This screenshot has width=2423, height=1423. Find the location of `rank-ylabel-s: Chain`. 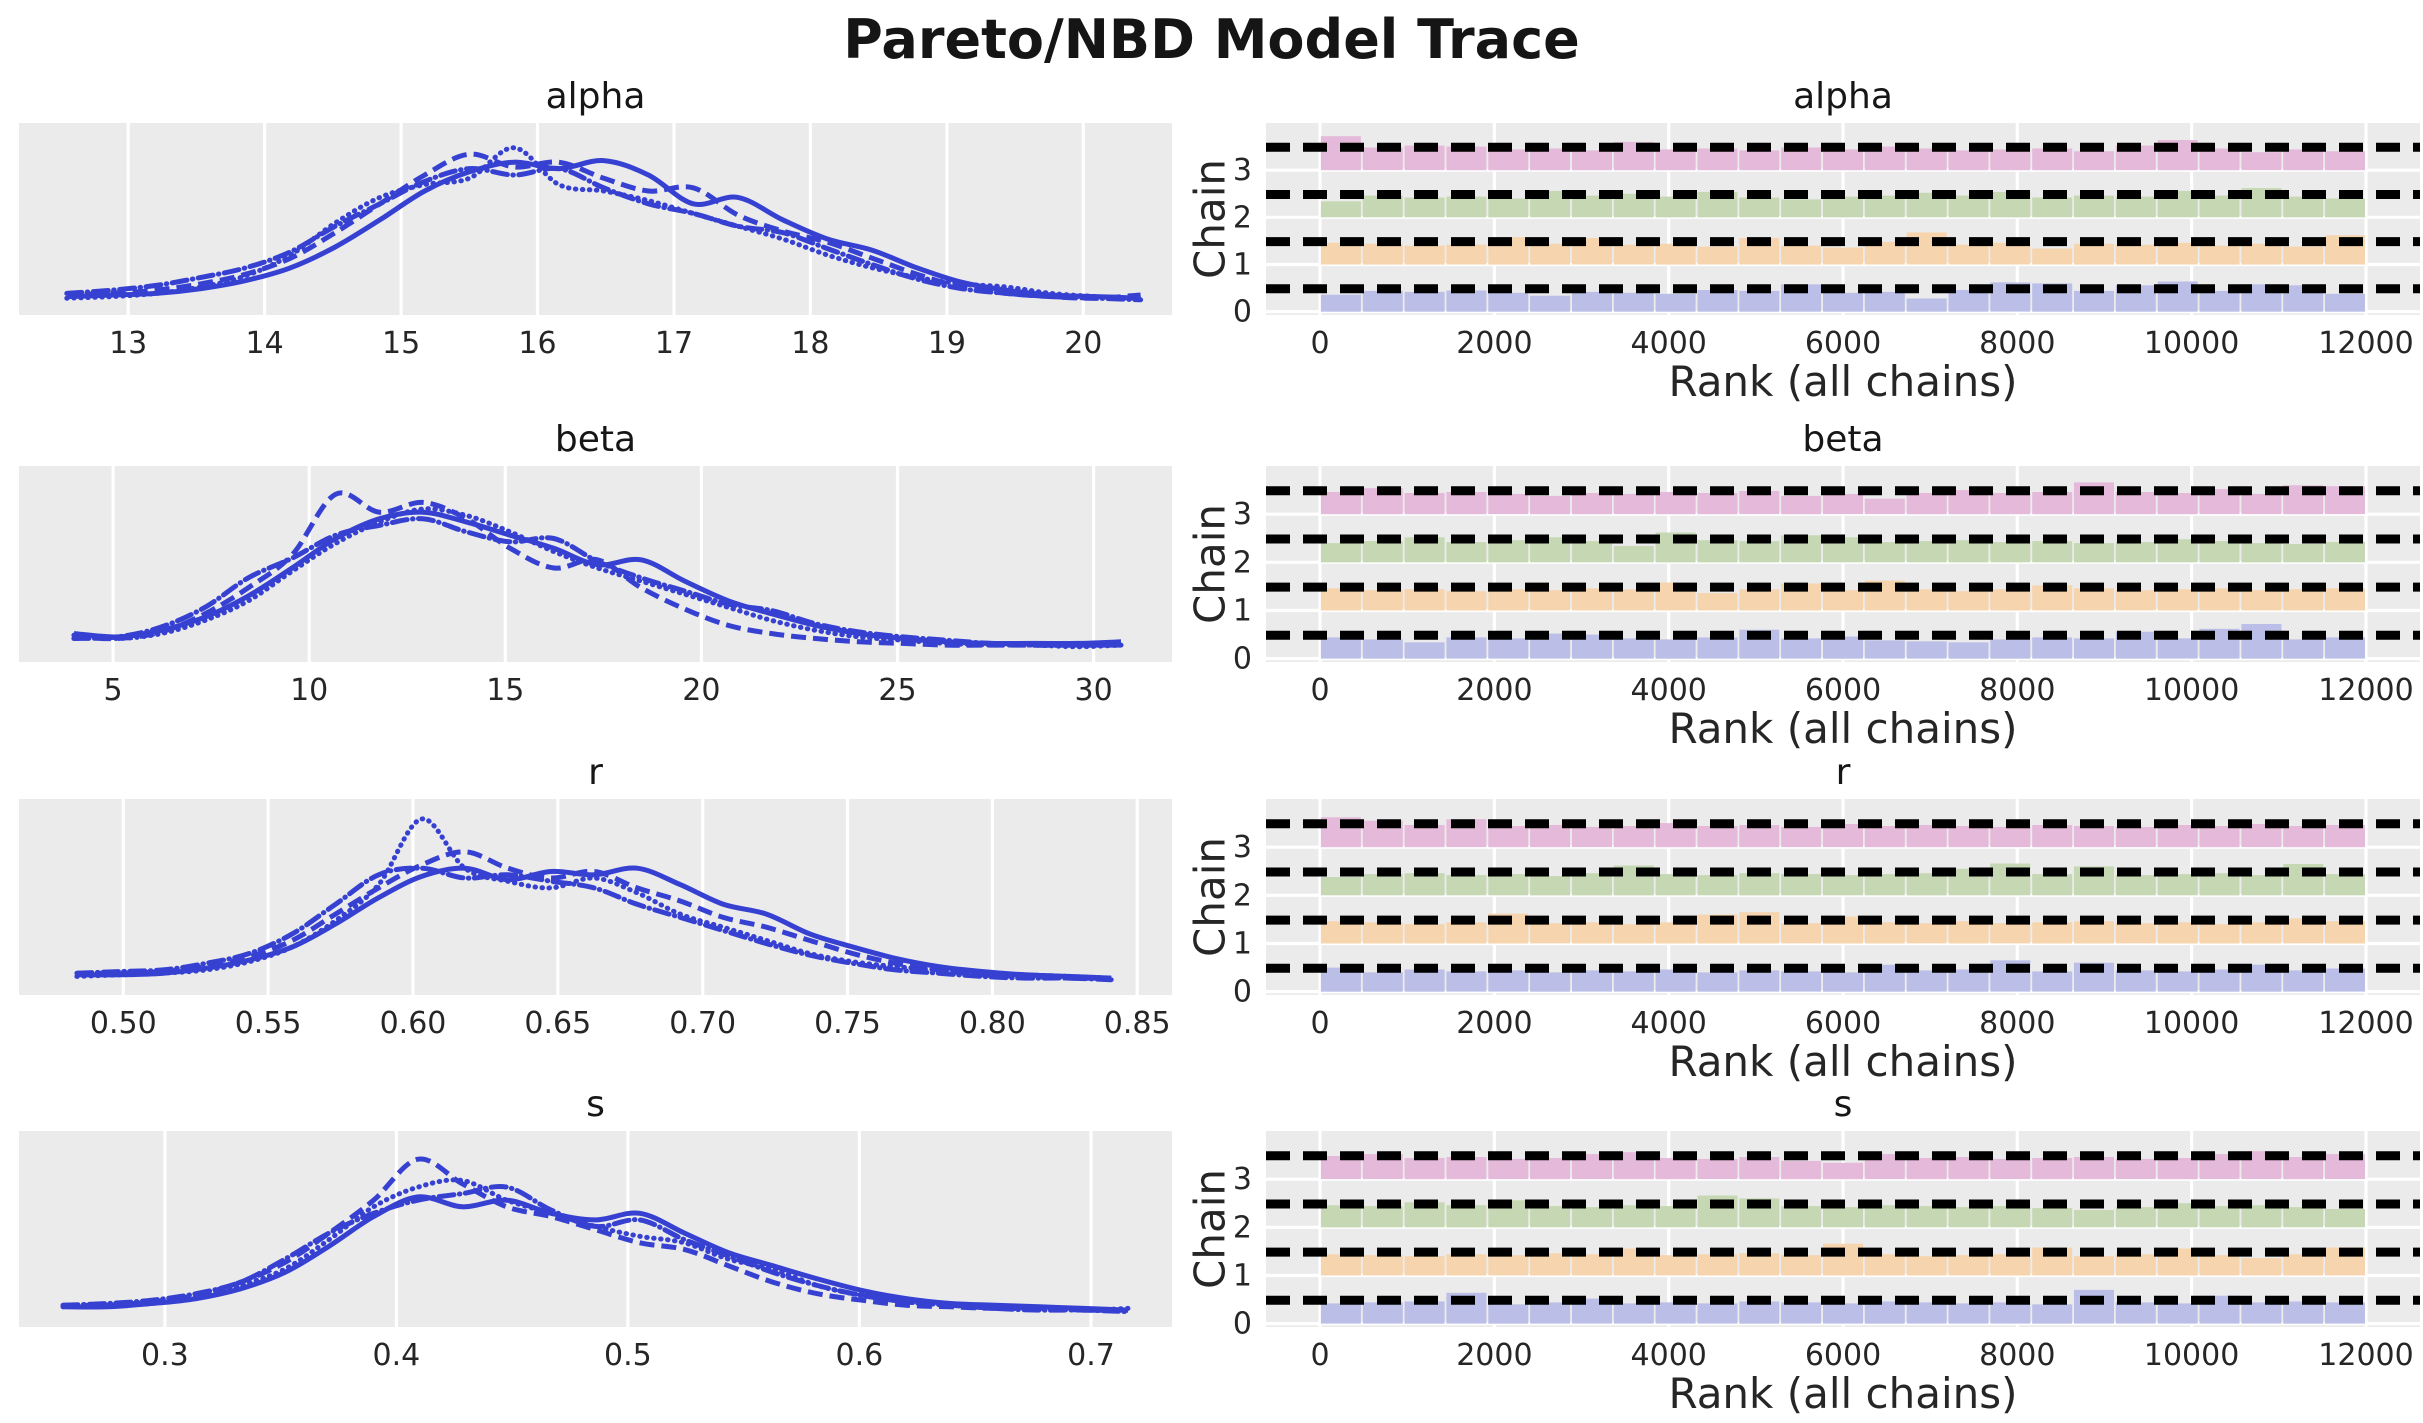

rank-ylabel-s: Chain is located at coordinates (1210, 1229).